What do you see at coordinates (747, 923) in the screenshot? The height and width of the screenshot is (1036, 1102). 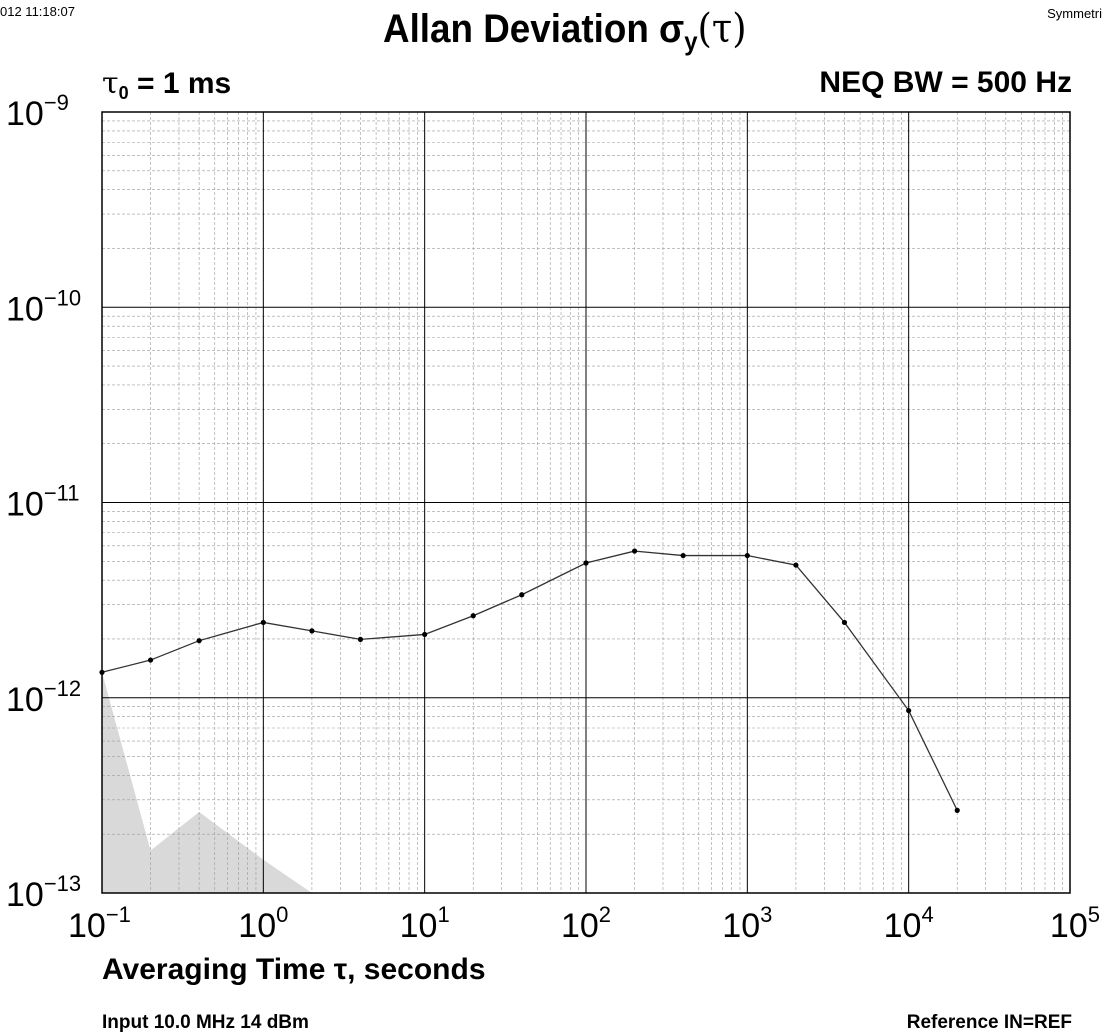 I see `x-tick-label: 10³` at bounding box center [747, 923].